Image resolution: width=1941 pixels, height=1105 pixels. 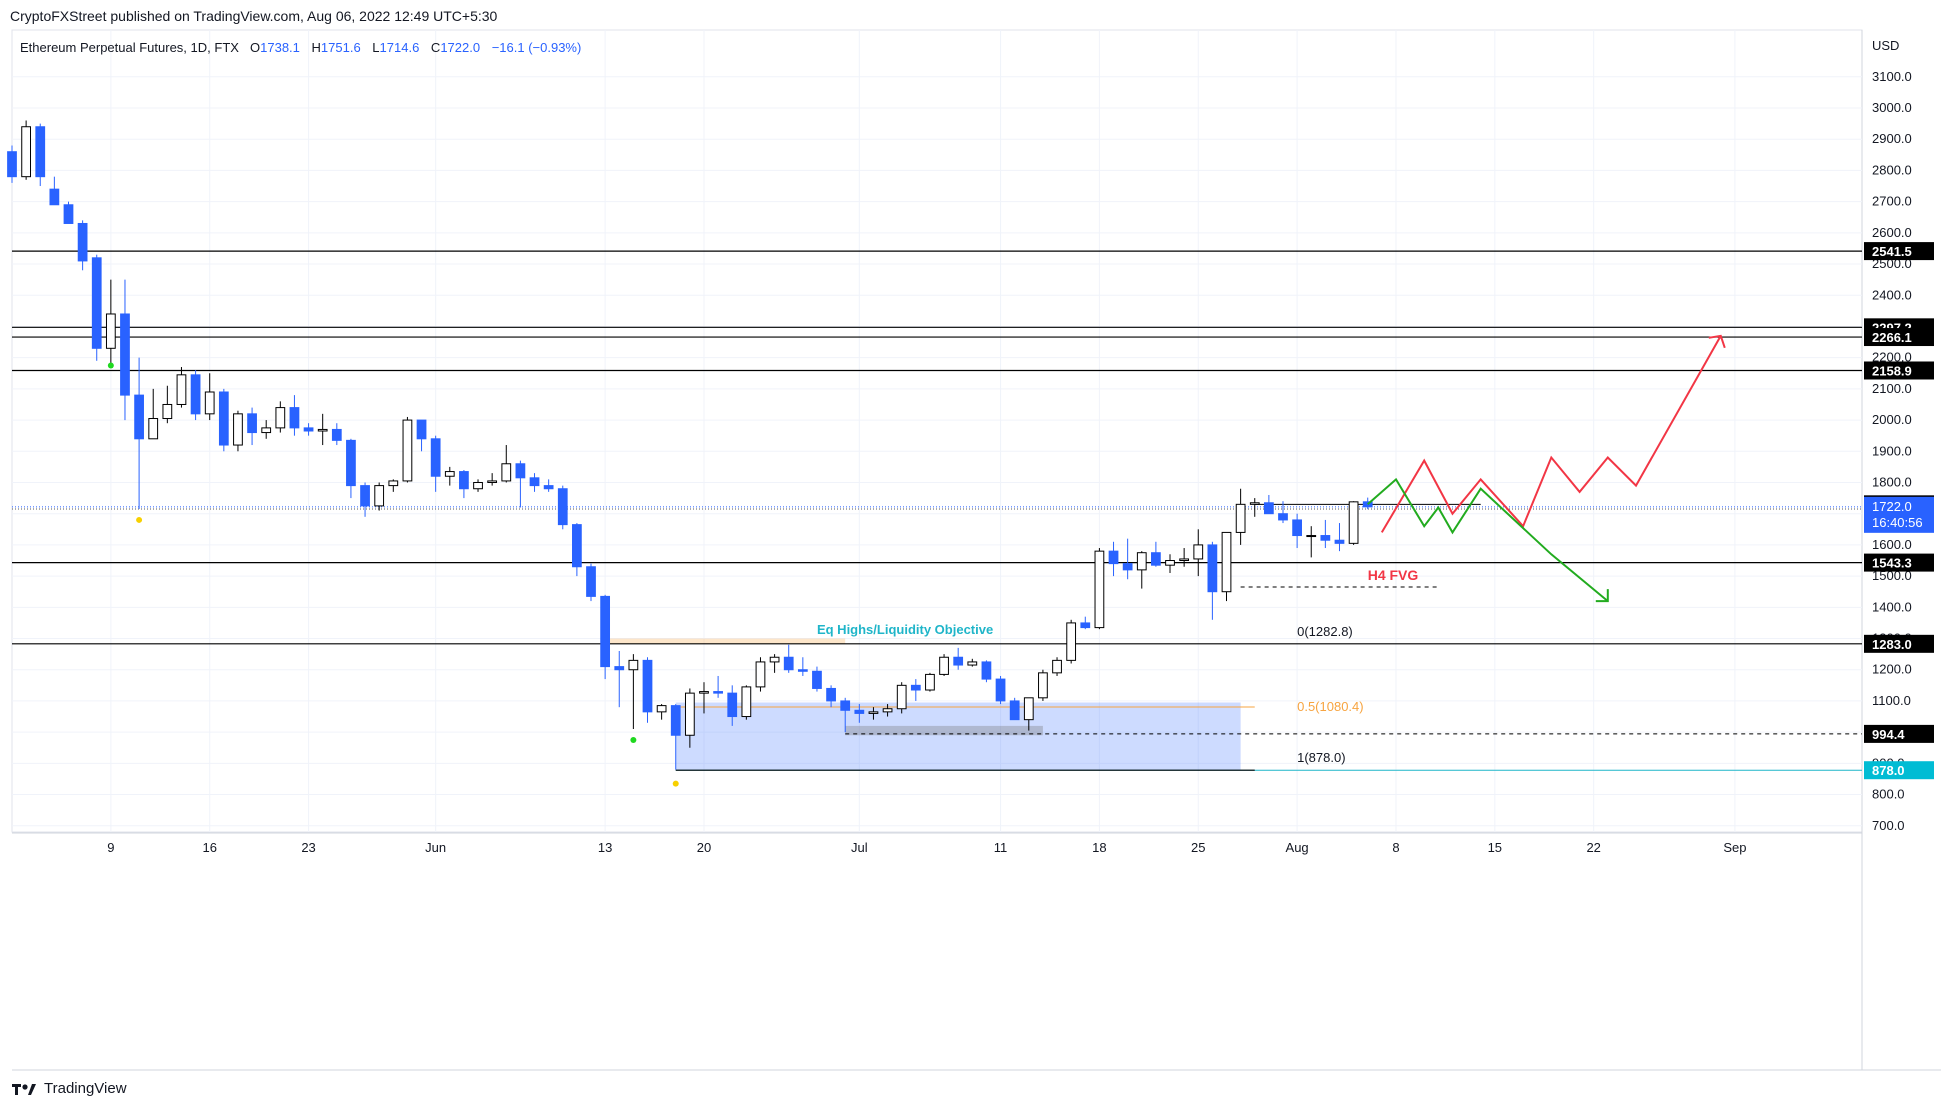 What do you see at coordinates (375, 47) in the screenshot?
I see `legend-l-label: L` at bounding box center [375, 47].